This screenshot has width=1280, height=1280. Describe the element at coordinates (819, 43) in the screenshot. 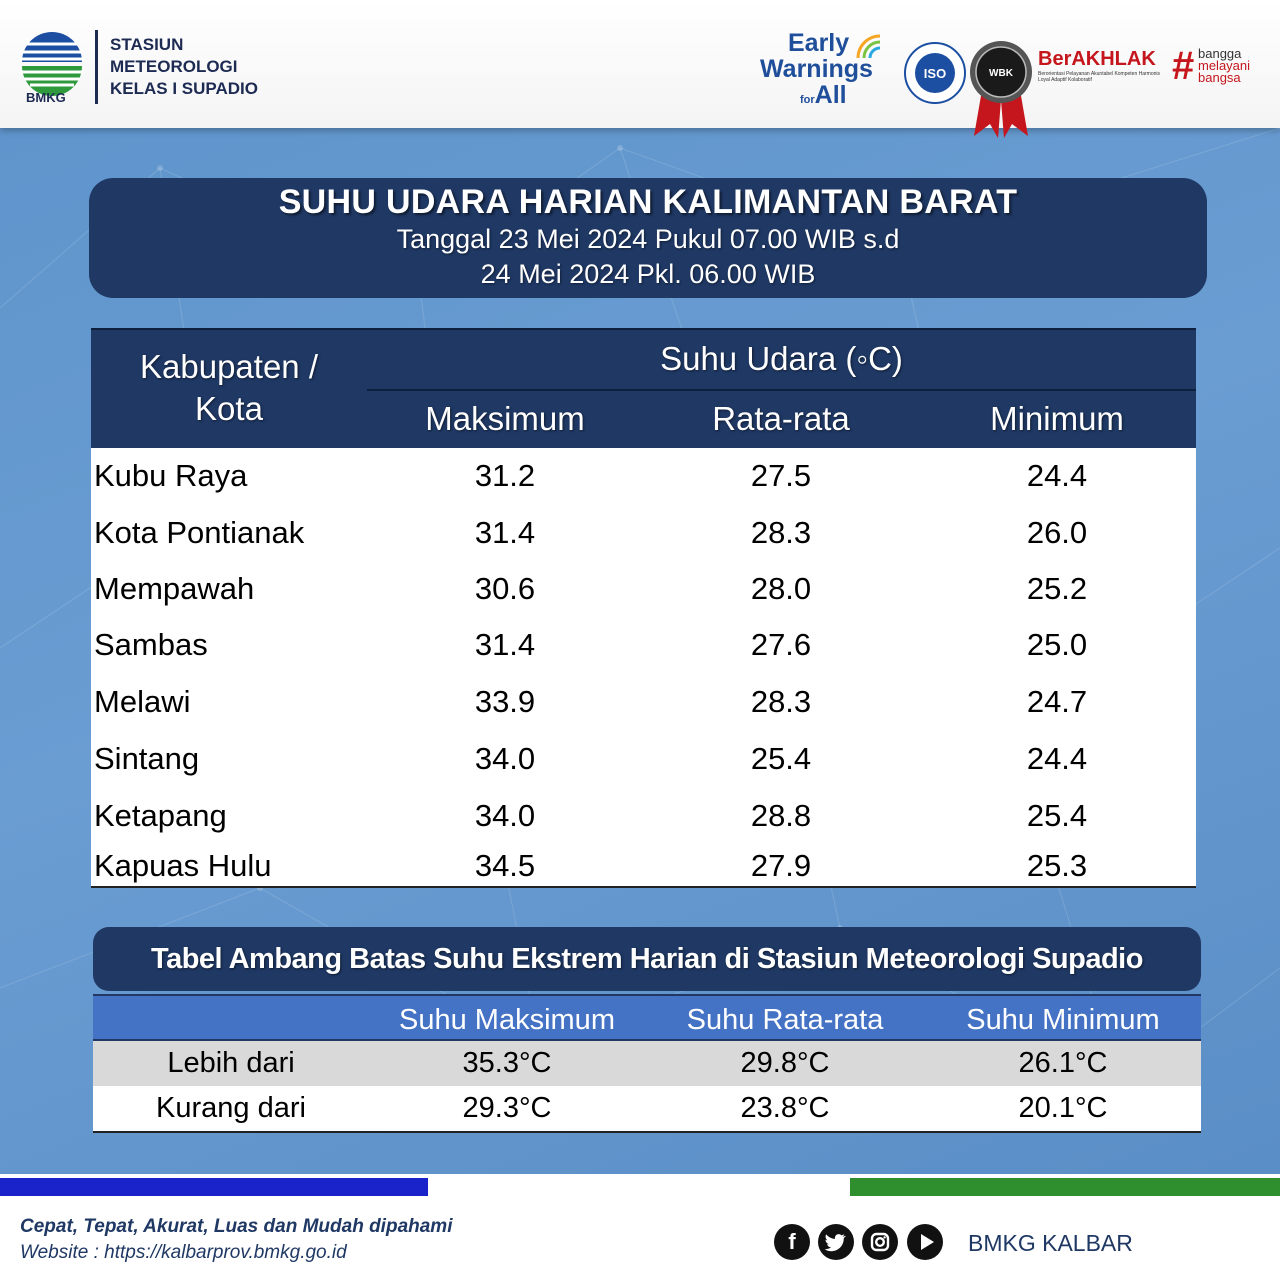

I see `ewa-line: Early` at that location.